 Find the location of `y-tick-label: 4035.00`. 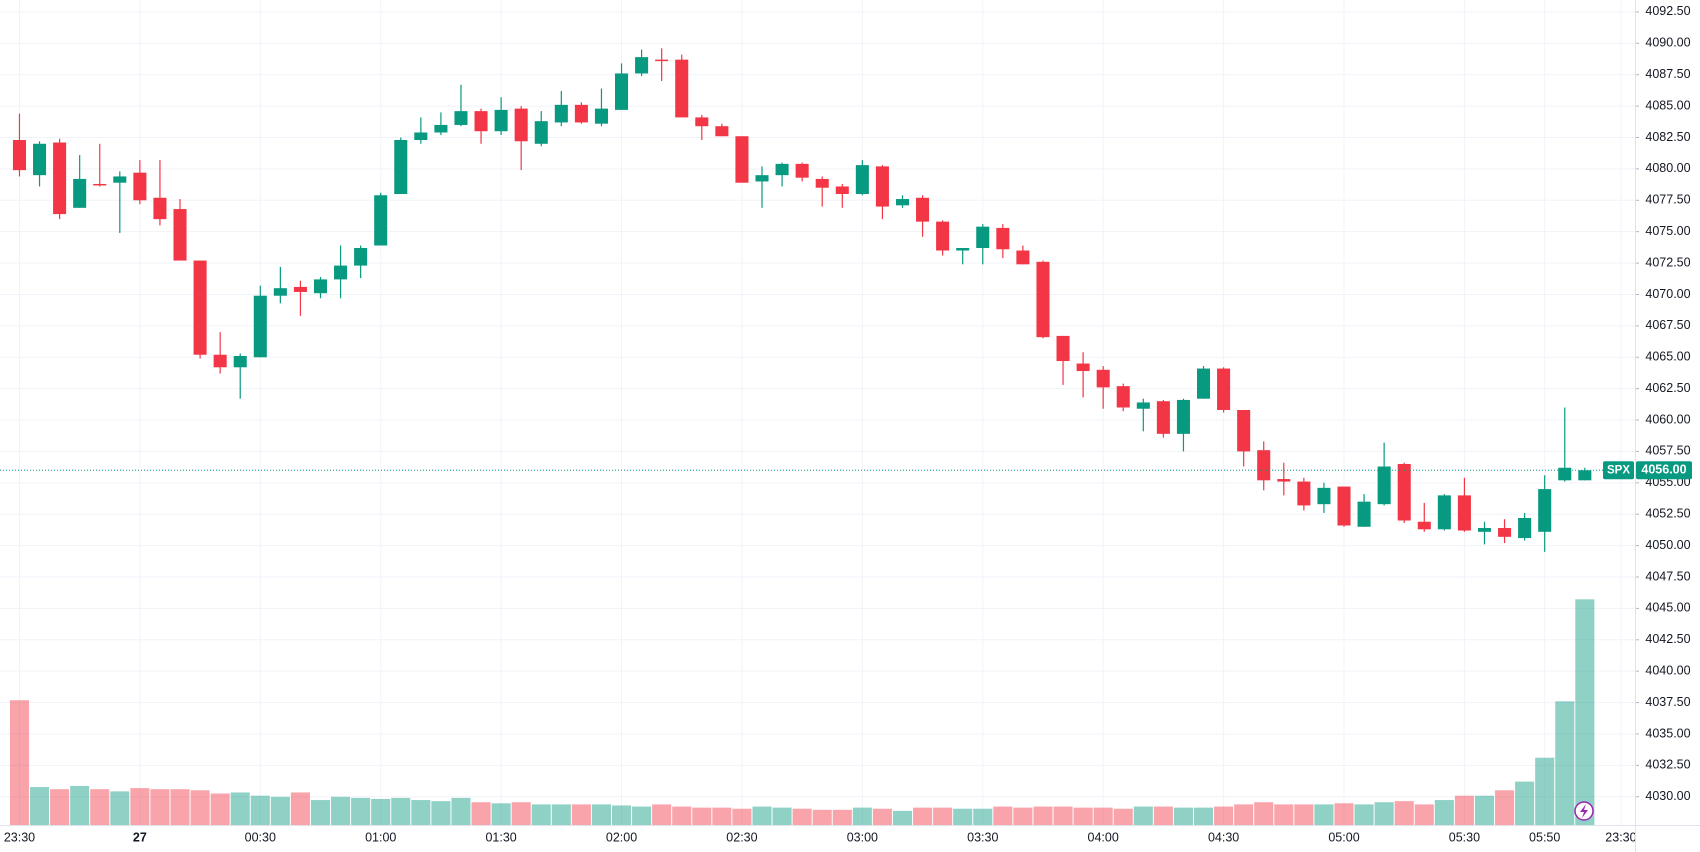

y-tick-label: 4035.00 is located at coordinates (1667, 733).